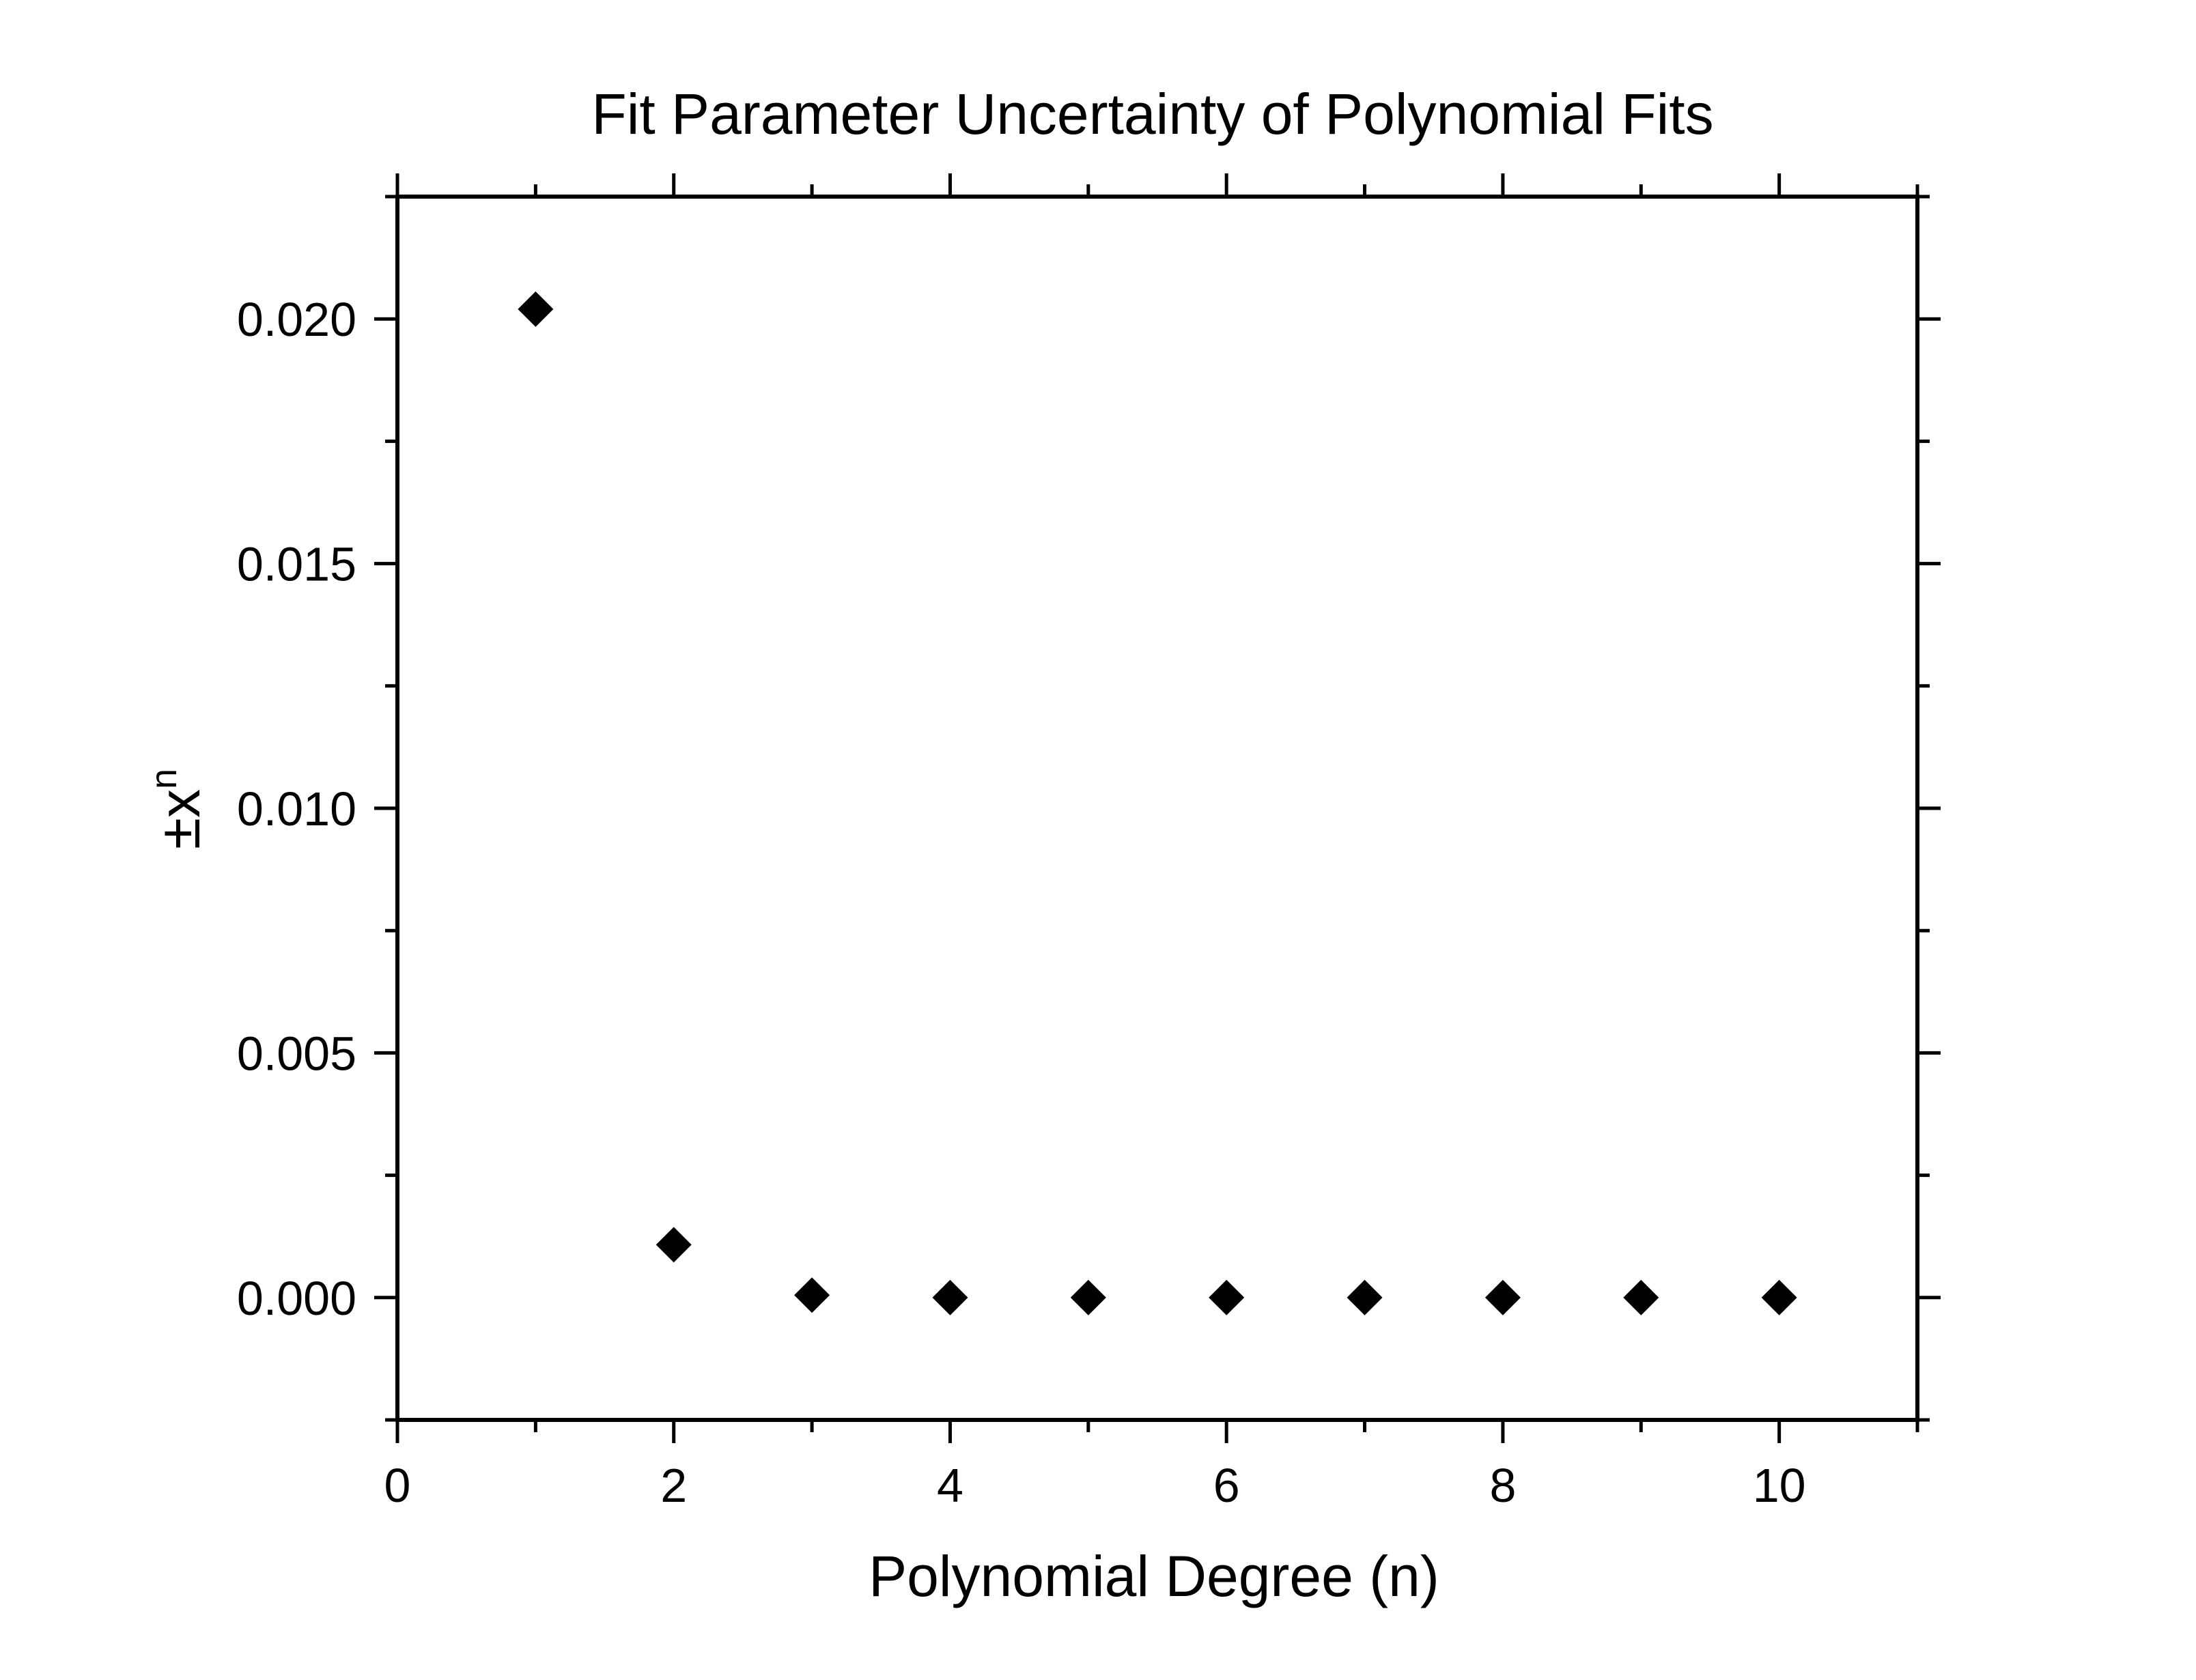  I want to click on y-axis-label: ±xn, so click(178, 809).